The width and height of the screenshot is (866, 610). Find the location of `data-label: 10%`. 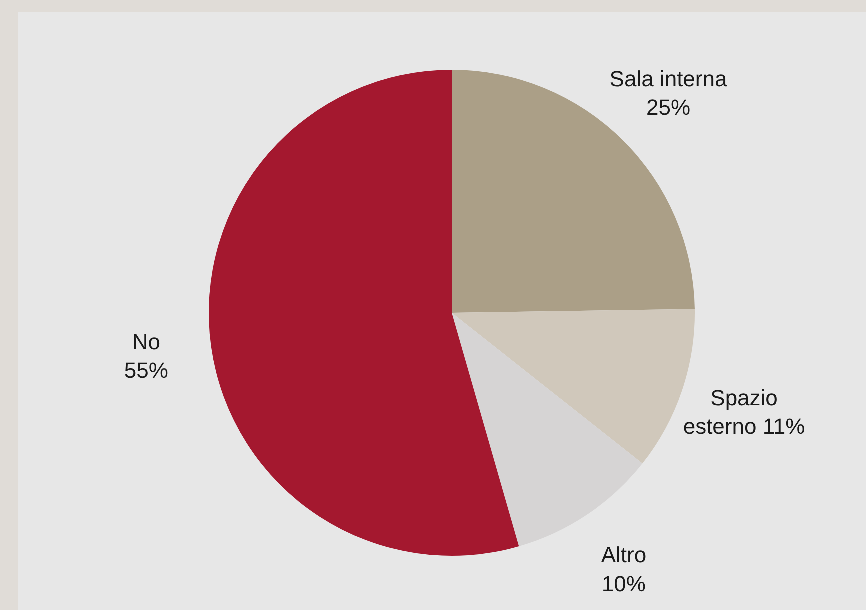

data-label: 10% is located at coordinates (624, 583).